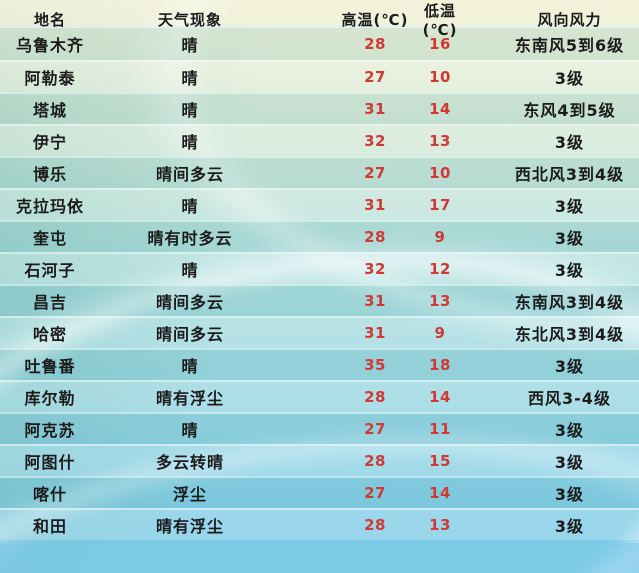 This screenshot has width=639, height=573. Describe the element at coordinates (319, 524) in the screenshot. I see `table-row: 和田 晴有浮尘 28 13 3级` at that location.